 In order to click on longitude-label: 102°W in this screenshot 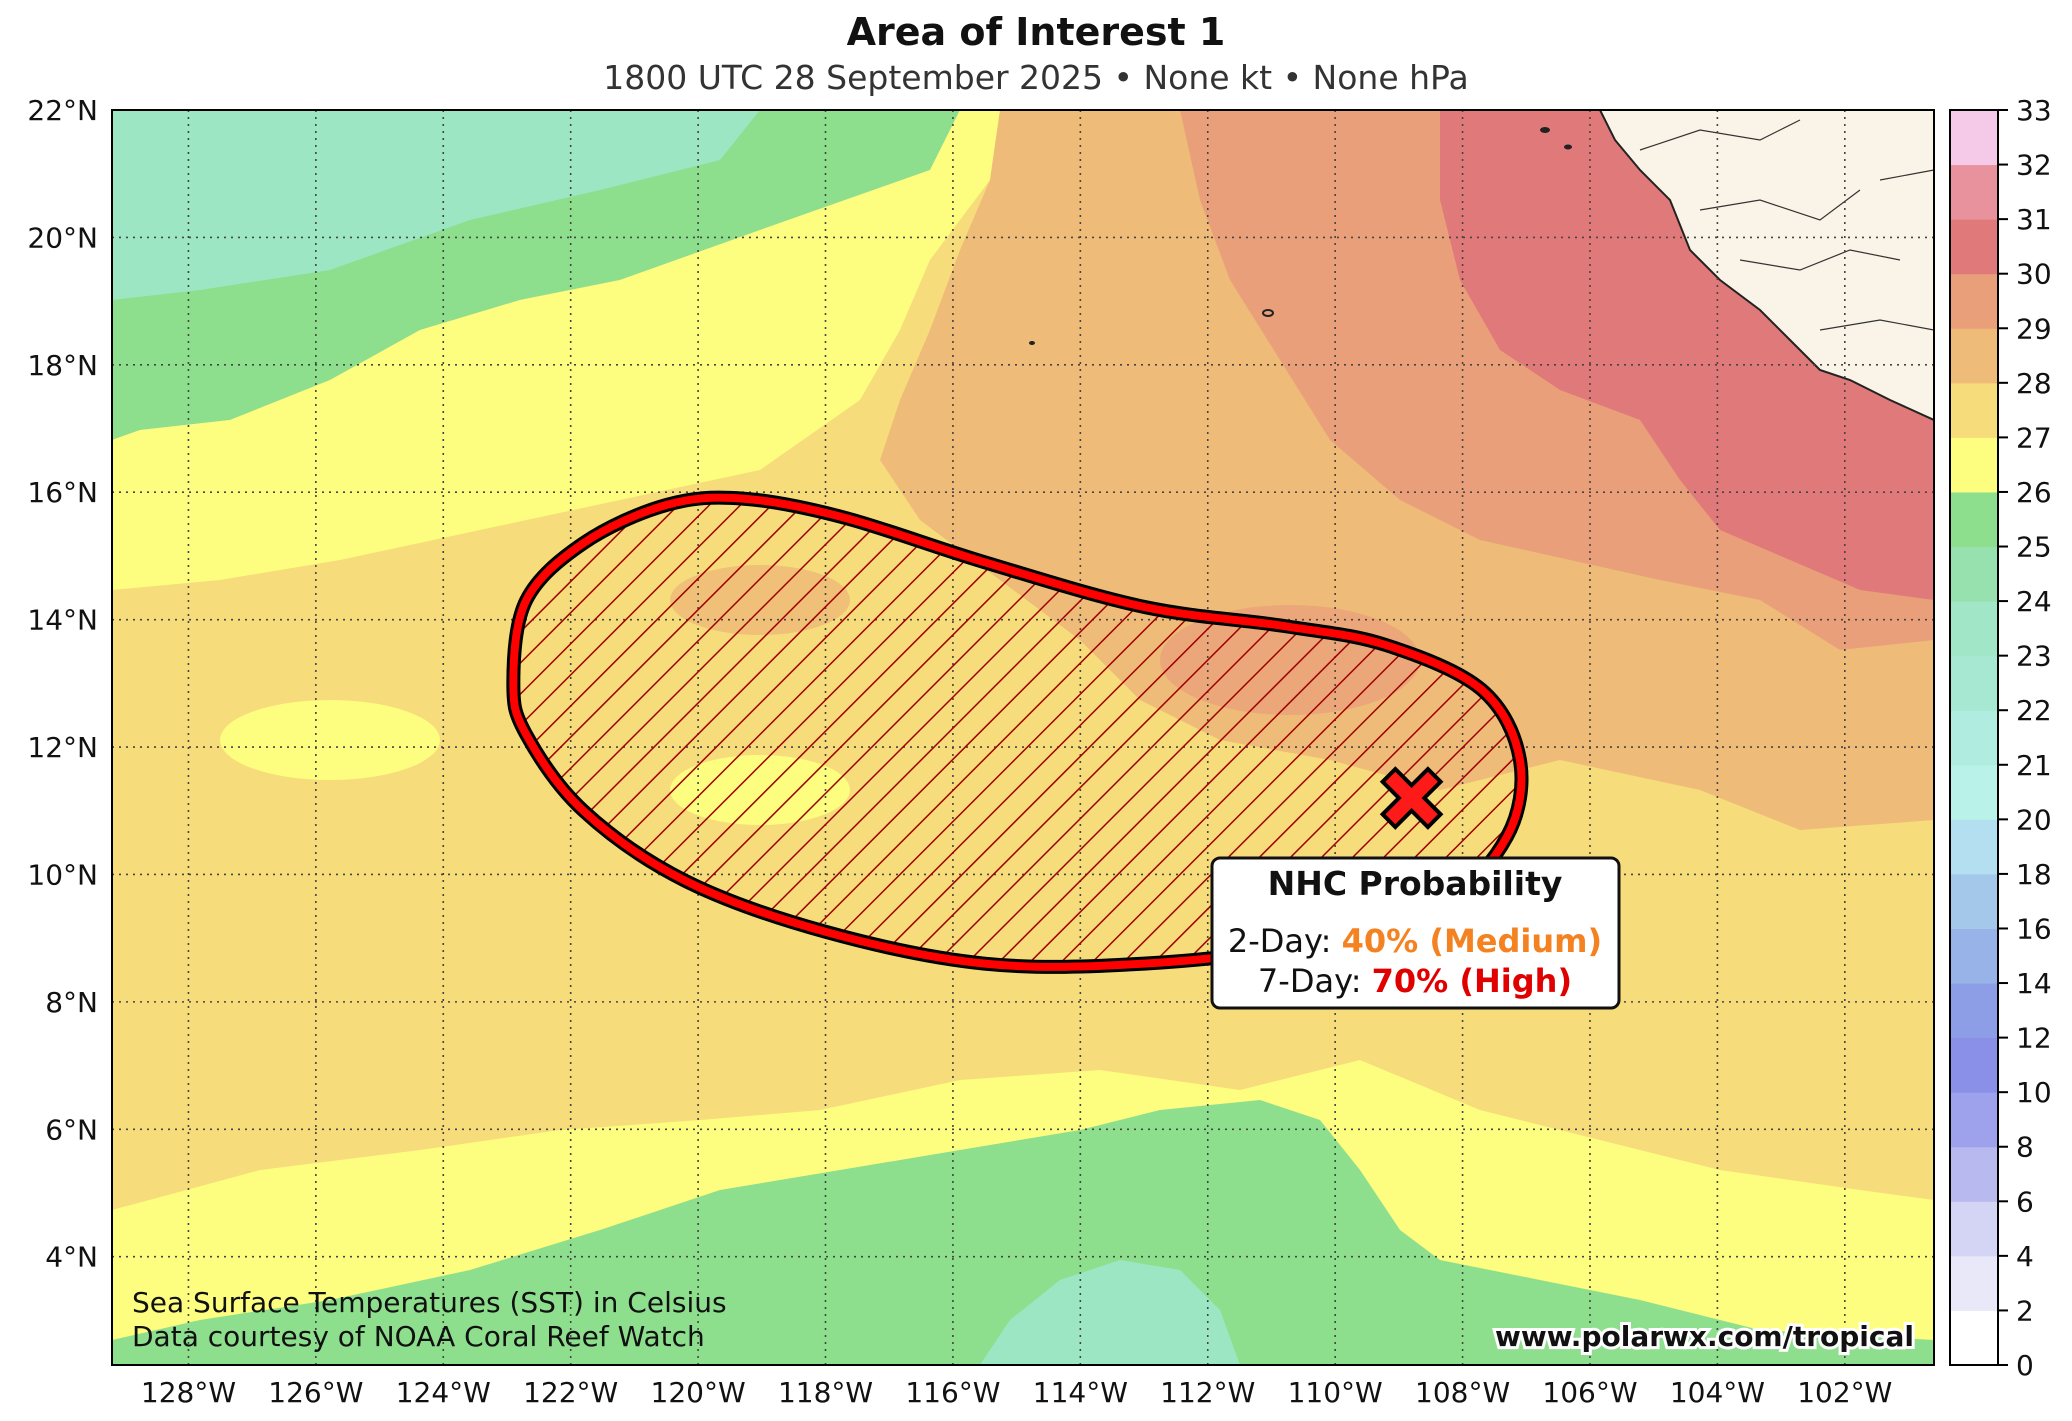, I will do `click(1844, 1392)`.